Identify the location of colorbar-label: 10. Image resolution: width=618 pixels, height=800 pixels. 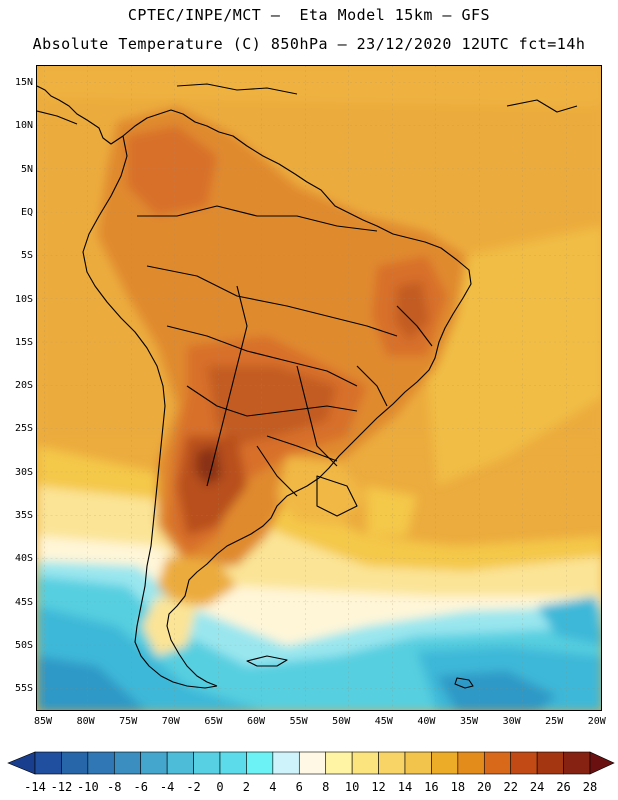
(352, 787).